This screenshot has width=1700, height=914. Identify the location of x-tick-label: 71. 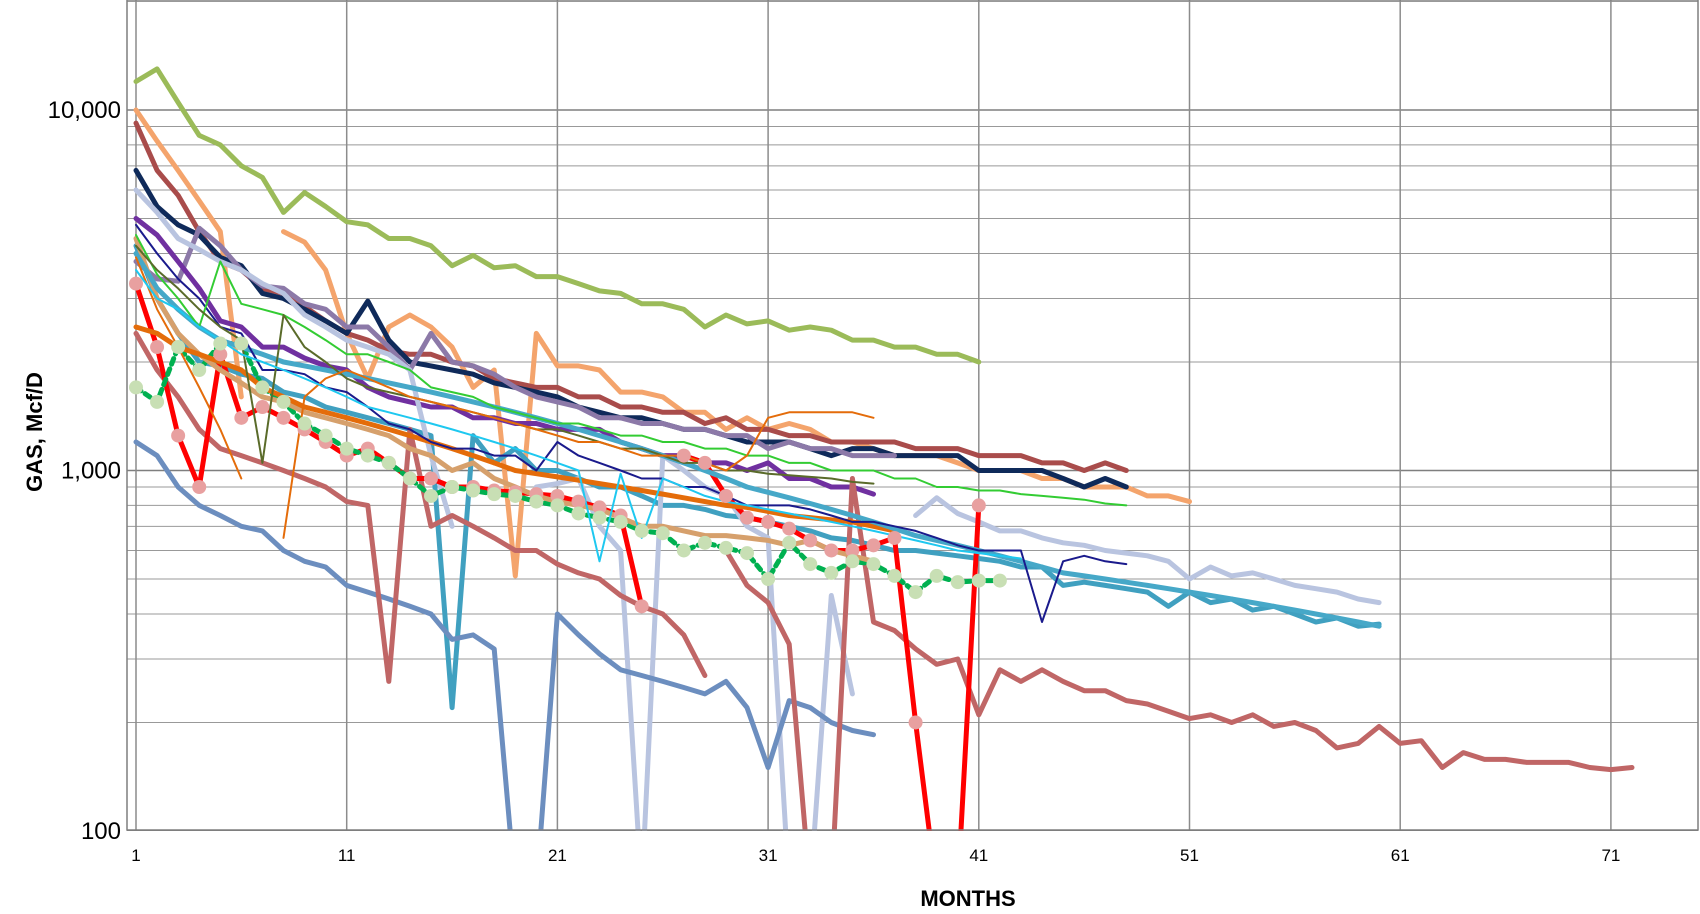
(1610, 855).